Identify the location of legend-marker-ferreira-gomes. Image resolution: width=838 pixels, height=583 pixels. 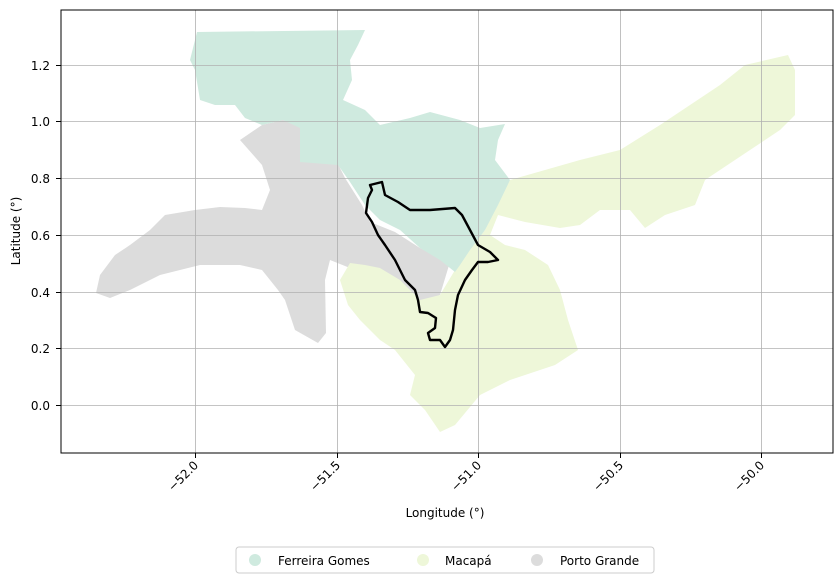
(255, 560).